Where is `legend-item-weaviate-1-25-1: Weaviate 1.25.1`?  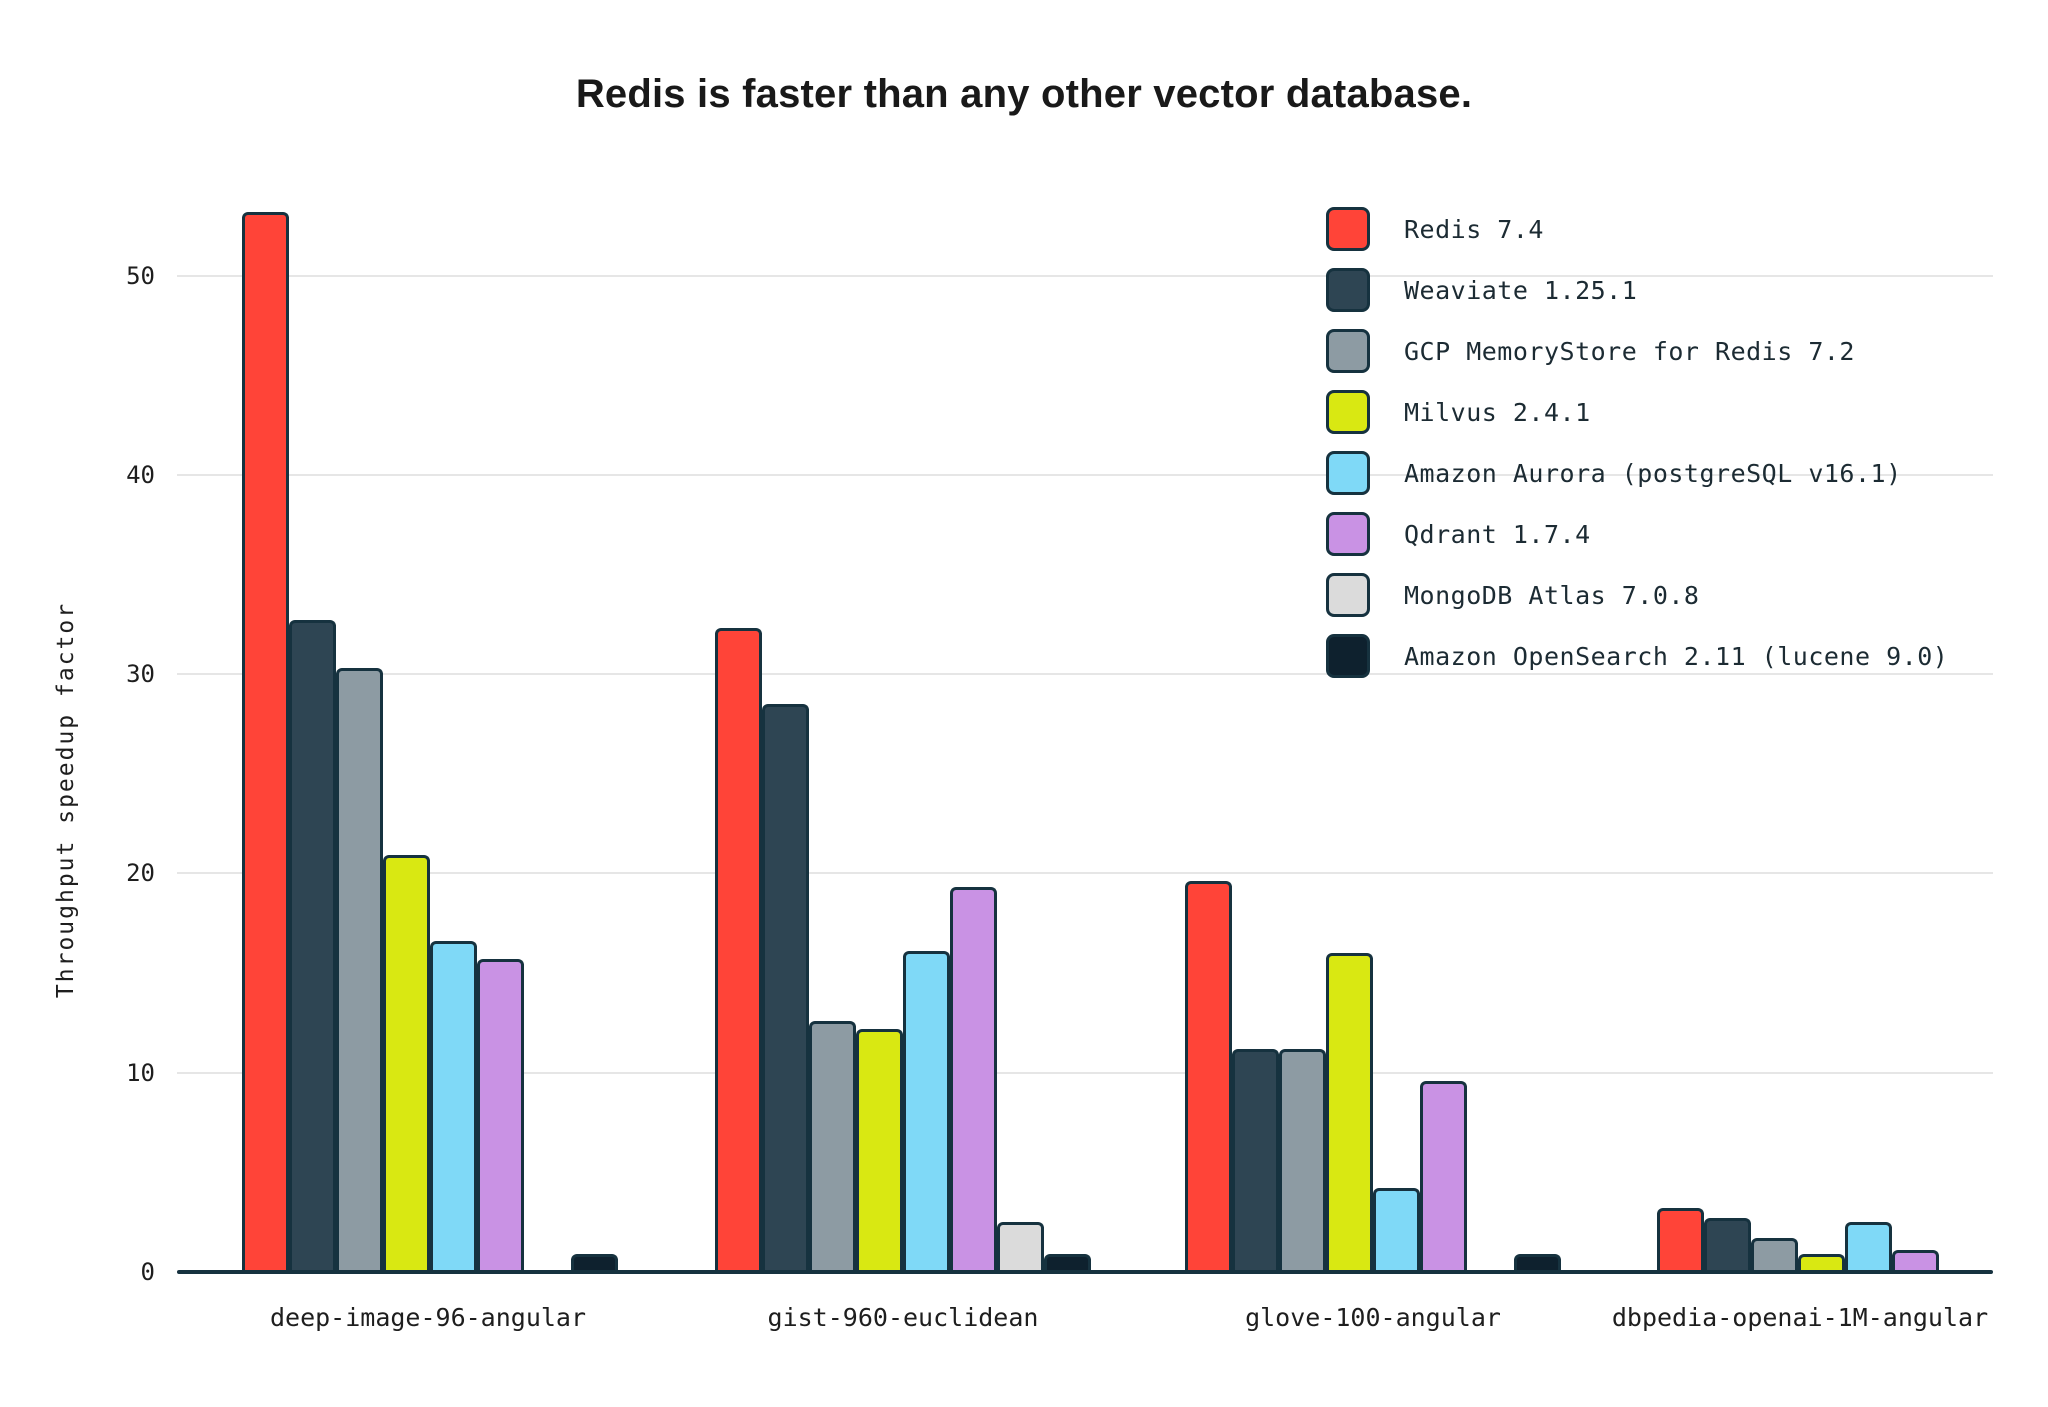
legend-item-weaviate-1-25-1: Weaviate 1.25.1 is located at coordinates (1637, 290).